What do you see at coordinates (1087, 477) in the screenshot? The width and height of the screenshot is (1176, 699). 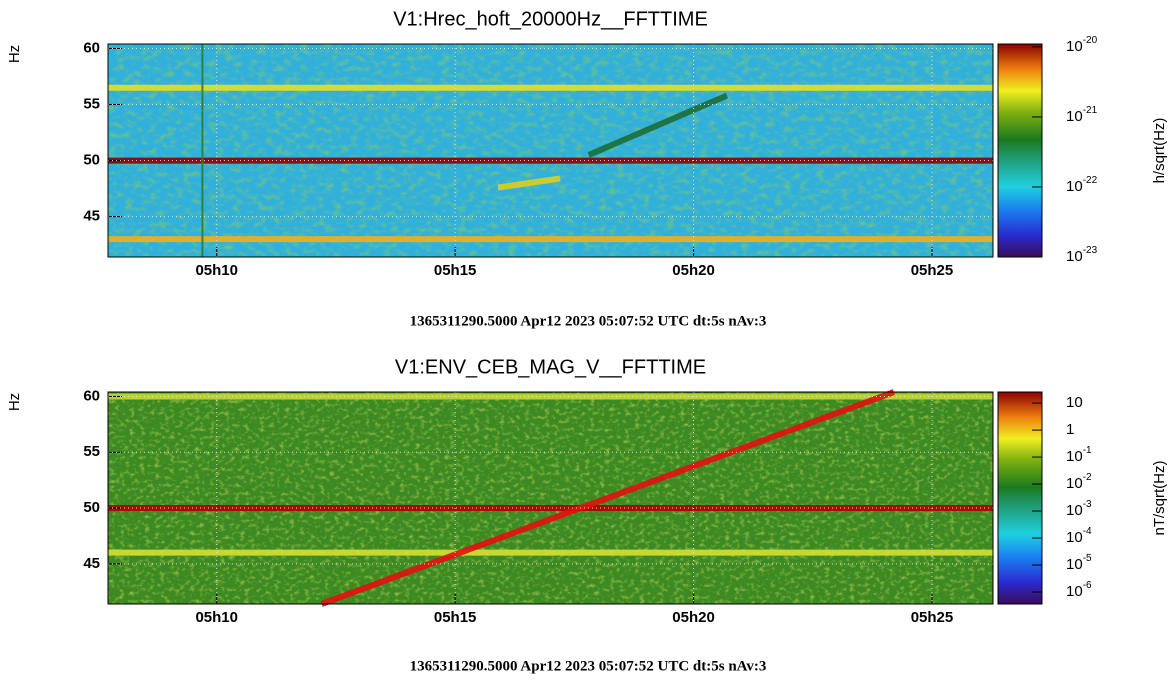 I see `colorbar-tick-exponent: -2` at bounding box center [1087, 477].